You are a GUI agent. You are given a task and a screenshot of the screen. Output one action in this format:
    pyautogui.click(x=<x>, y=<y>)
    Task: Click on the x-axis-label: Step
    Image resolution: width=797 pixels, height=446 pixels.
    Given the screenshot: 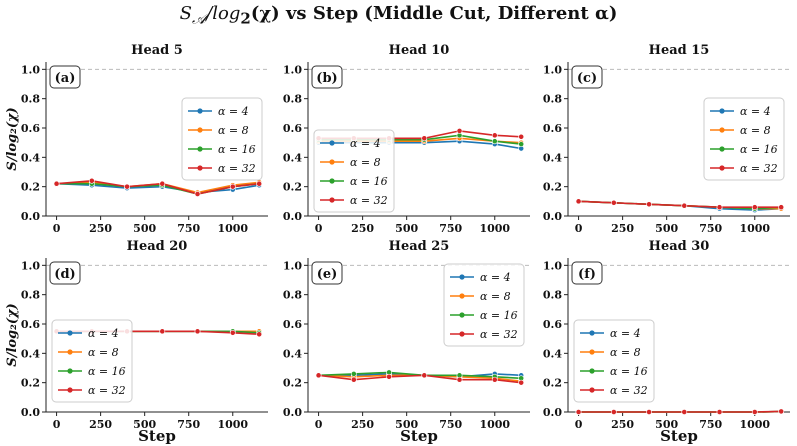 What is the action you would take?
    pyautogui.click(x=419, y=436)
    